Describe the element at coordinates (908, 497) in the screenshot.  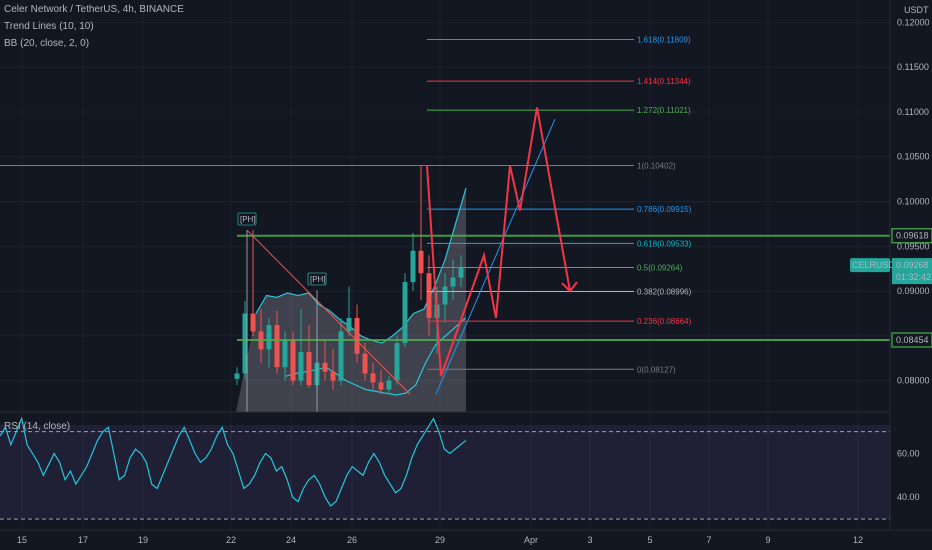
I see `rsi-tick-1: 40.00` at that location.